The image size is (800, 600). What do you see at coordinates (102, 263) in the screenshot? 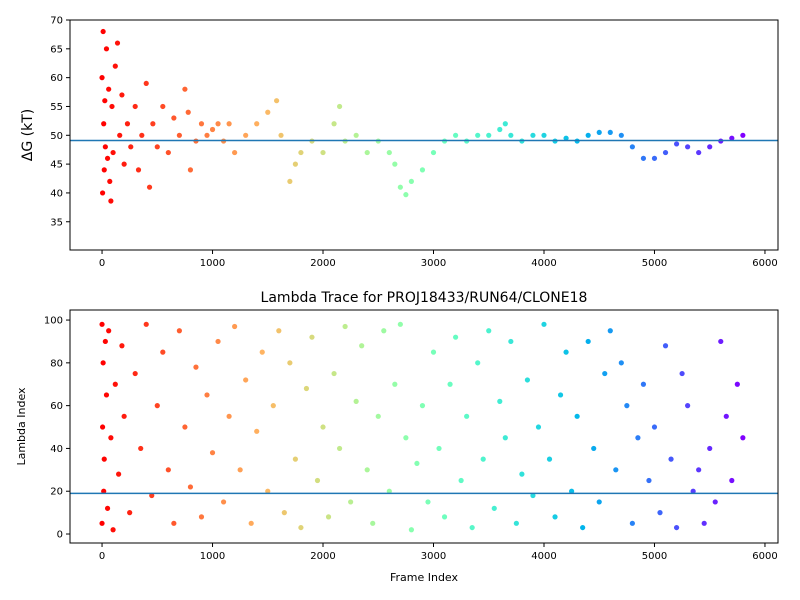
I see `x-tick-label: 0` at bounding box center [102, 263].